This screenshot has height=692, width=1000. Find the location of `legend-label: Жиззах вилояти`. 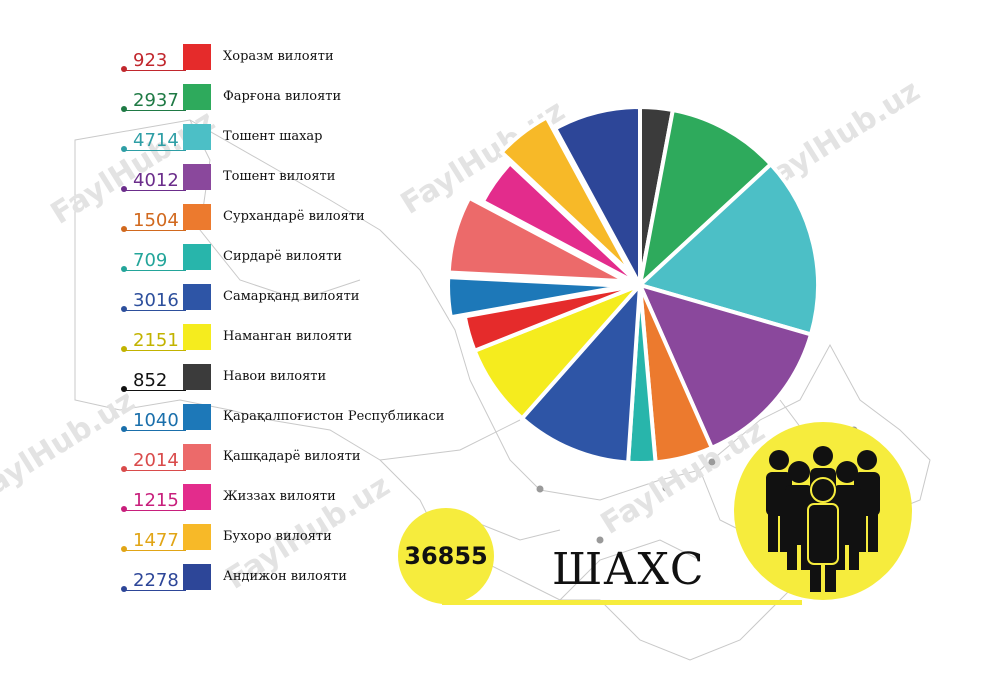

legend-label: Жиззах вилояти is located at coordinates (279, 496).